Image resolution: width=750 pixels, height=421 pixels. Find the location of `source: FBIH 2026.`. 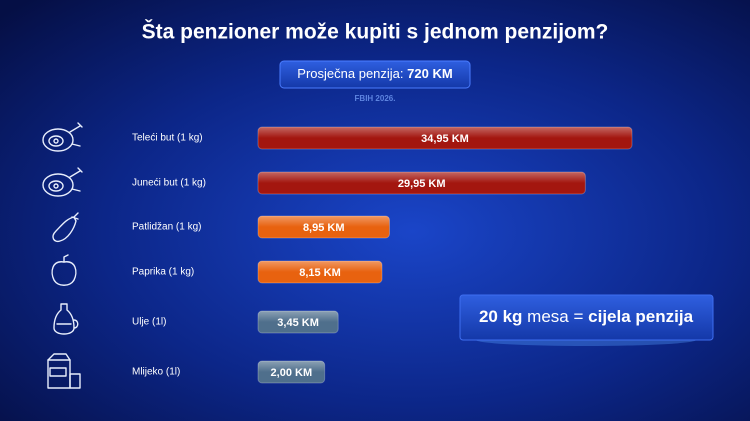

source: FBIH 2026. is located at coordinates (375, 98).